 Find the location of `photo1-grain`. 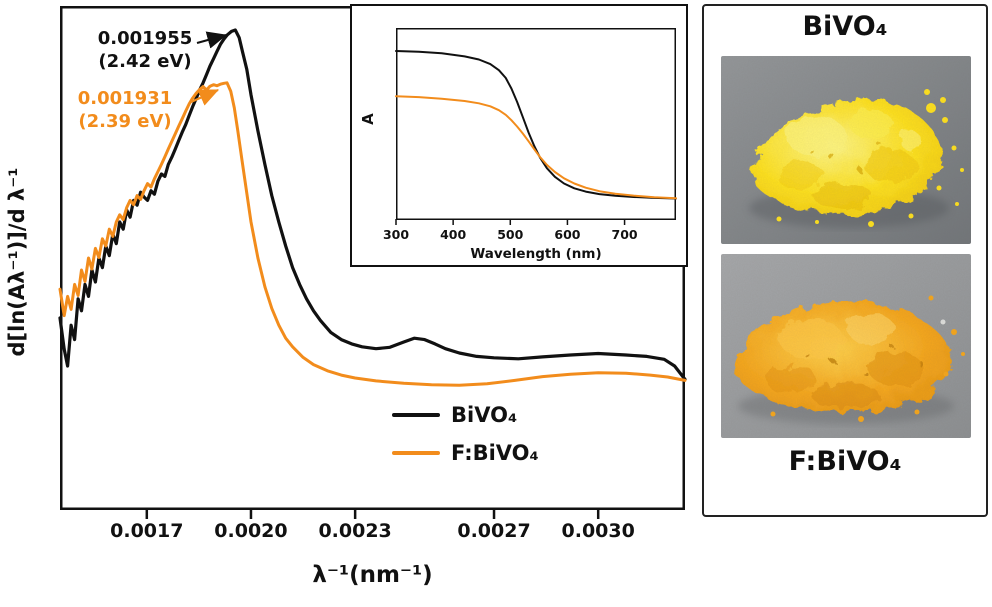

photo1-grain is located at coordinates (846, 150).